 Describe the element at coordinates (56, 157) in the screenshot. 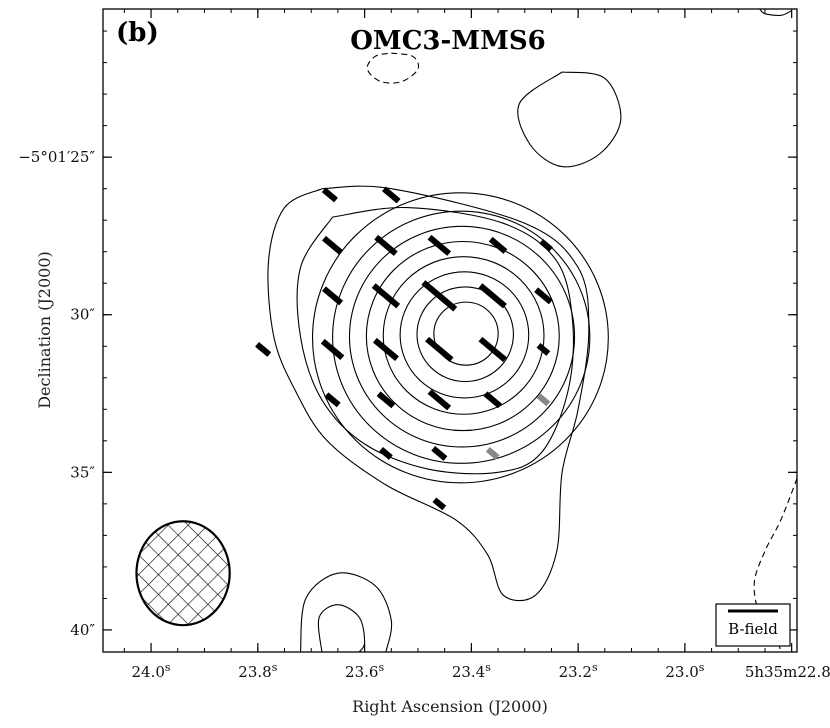

I see `y-tick-label-0: −5°01′25″` at that location.